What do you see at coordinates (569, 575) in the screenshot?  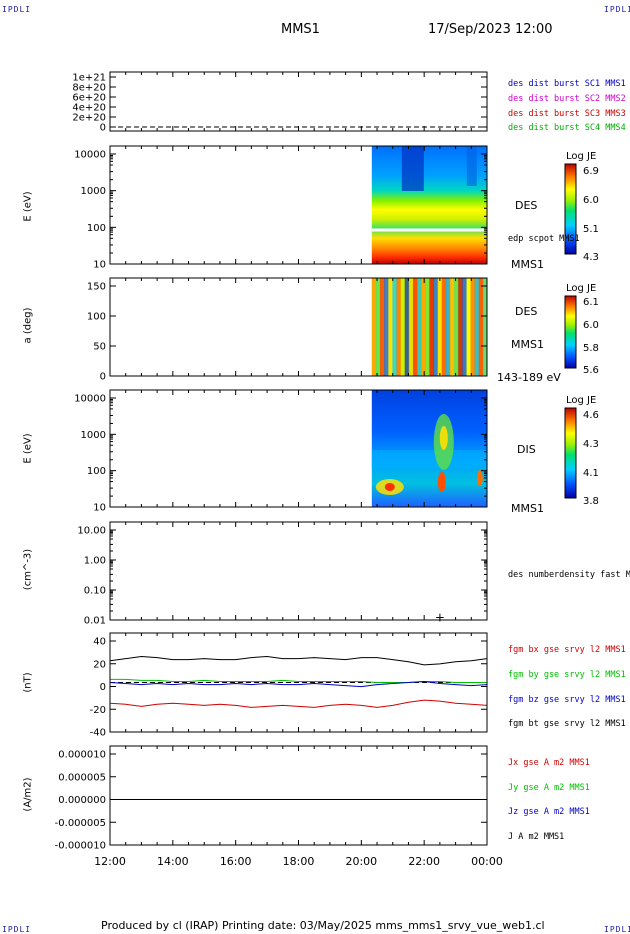 I see `legend-density: des numberdensity fast M` at bounding box center [569, 575].